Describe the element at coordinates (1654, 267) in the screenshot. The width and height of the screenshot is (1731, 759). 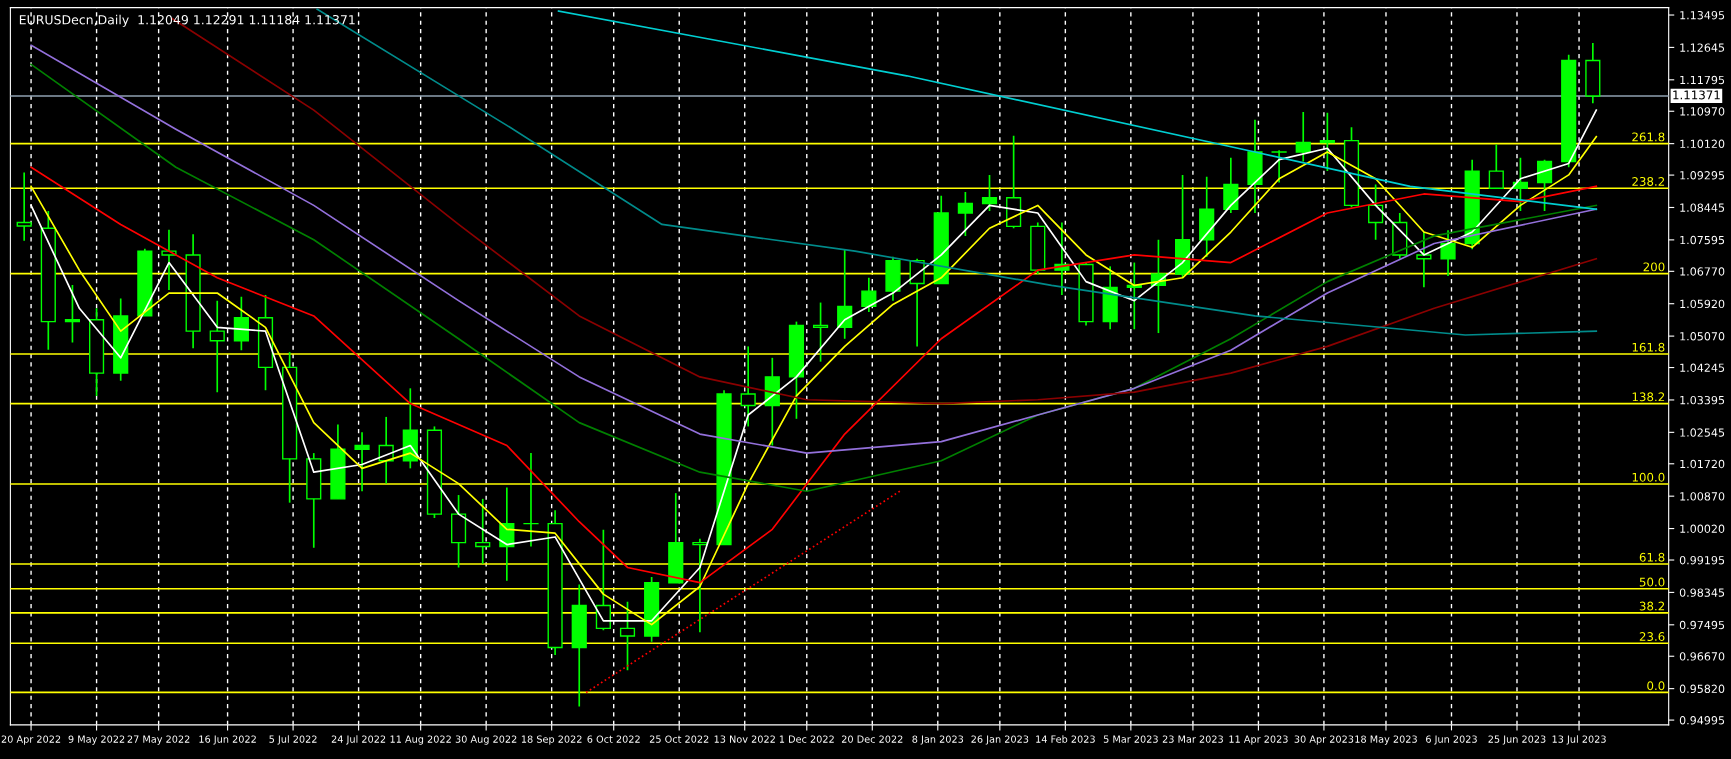
I see `annotation: 200` at that location.